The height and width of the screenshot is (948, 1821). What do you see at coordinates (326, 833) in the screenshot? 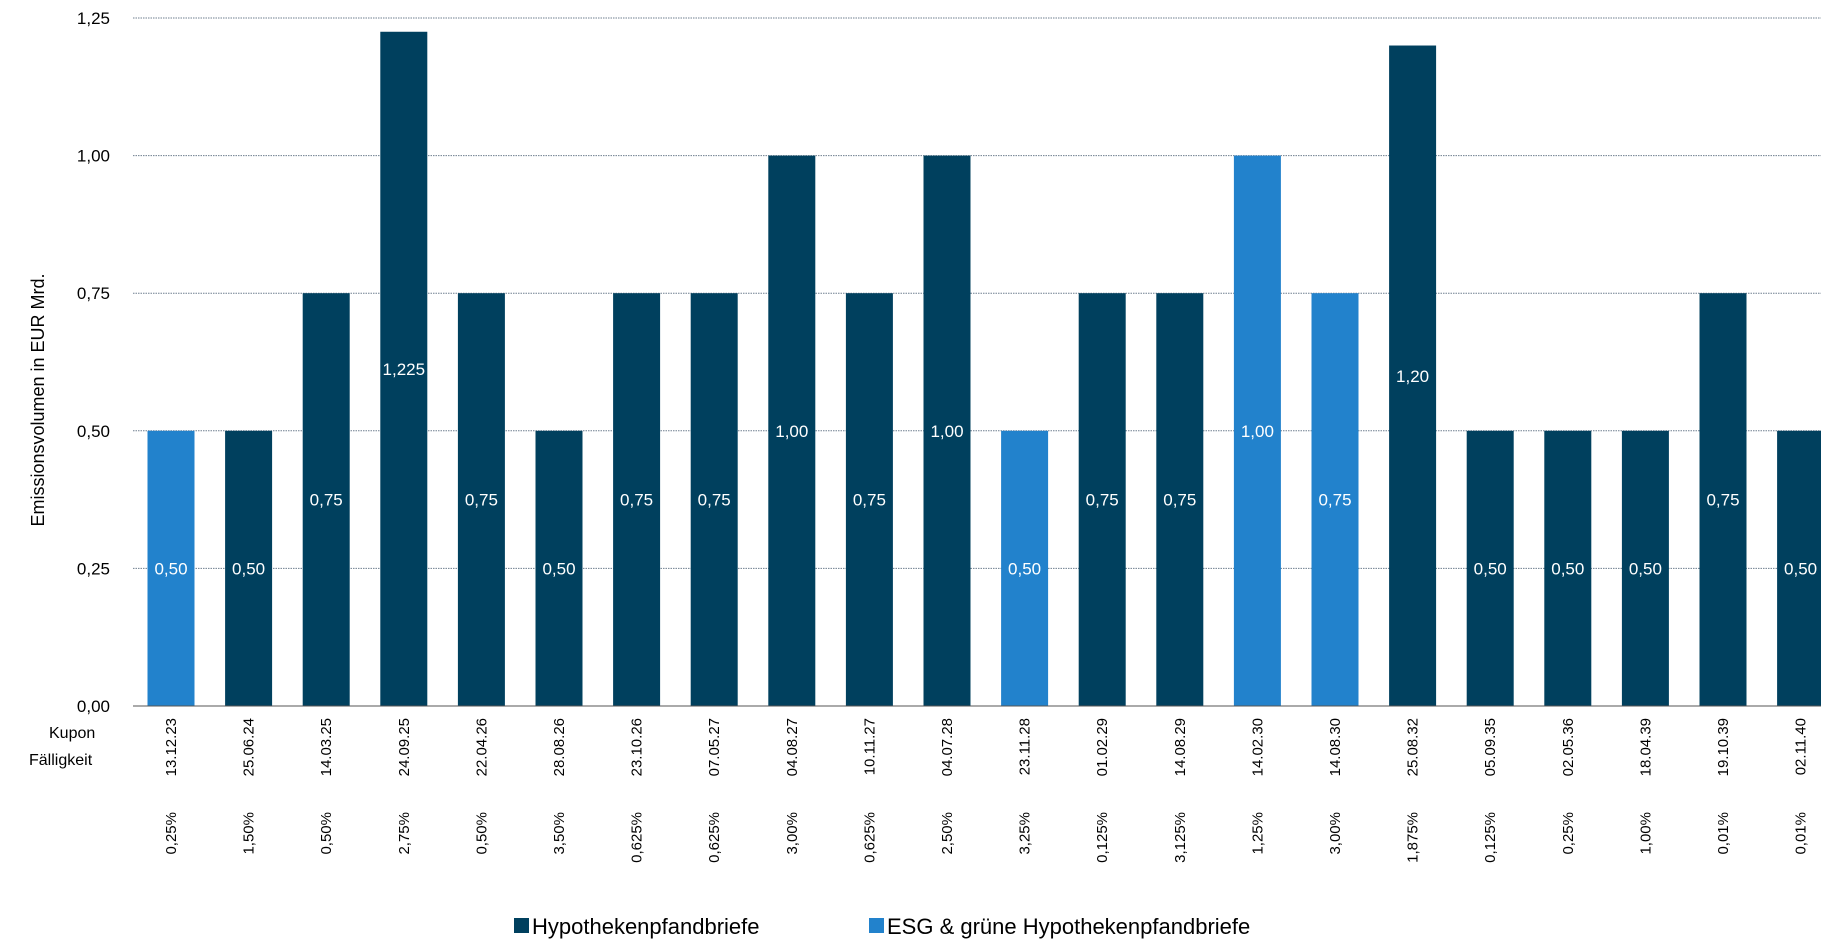
I see `coupon-label: 0,50%` at bounding box center [326, 833].